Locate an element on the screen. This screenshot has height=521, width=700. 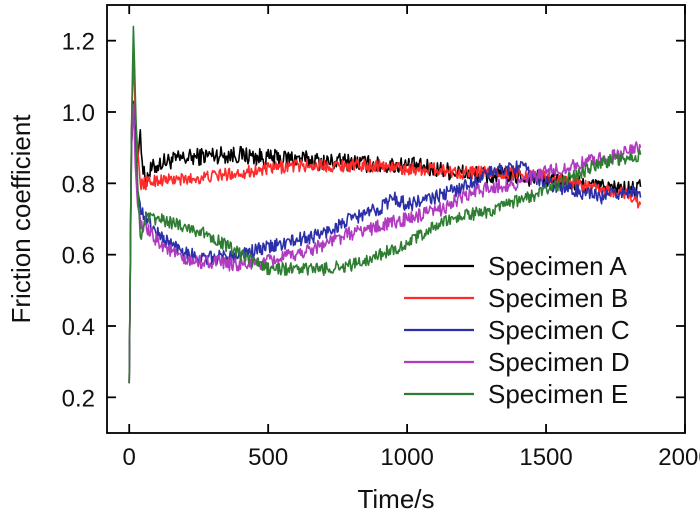
legend-label: Specimen E is located at coordinates (558, 394).